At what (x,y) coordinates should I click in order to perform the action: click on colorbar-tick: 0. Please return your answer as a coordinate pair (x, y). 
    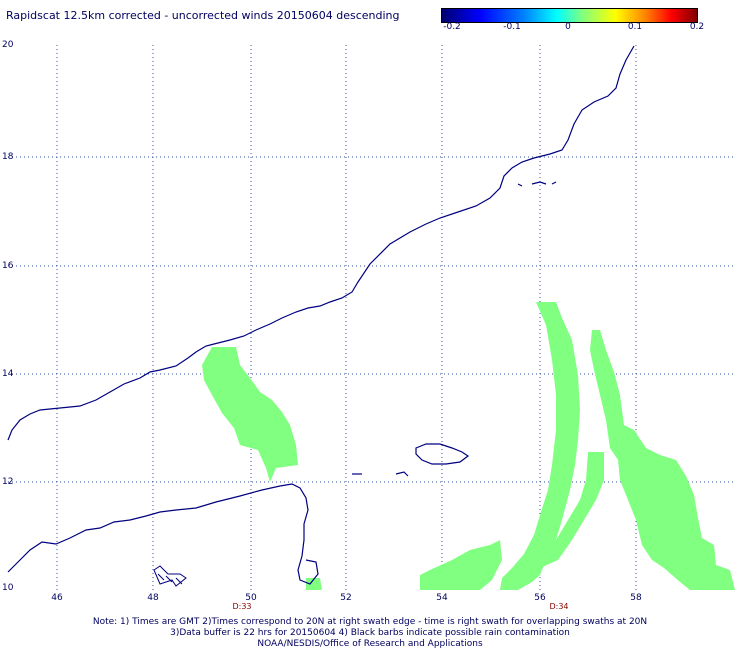
    Looking at the image, I should click on (568, 27).